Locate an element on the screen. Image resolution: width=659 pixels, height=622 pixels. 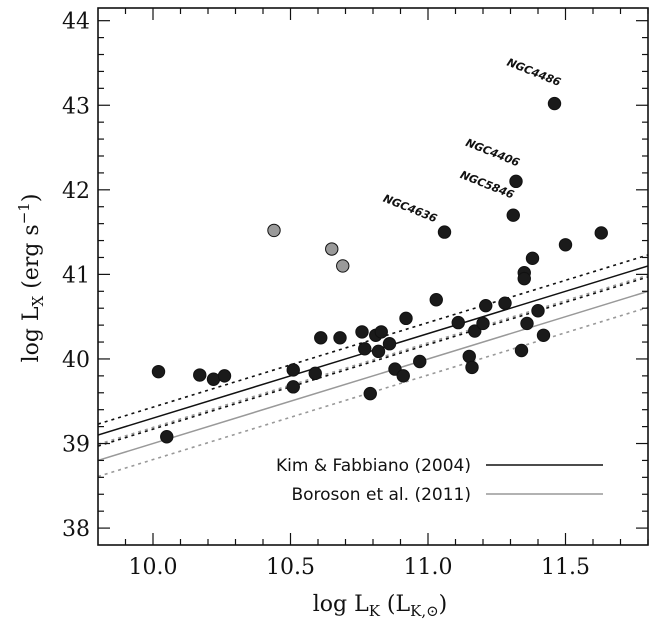
y-tick-label-6: 43 is located at coordinates (76, 106).